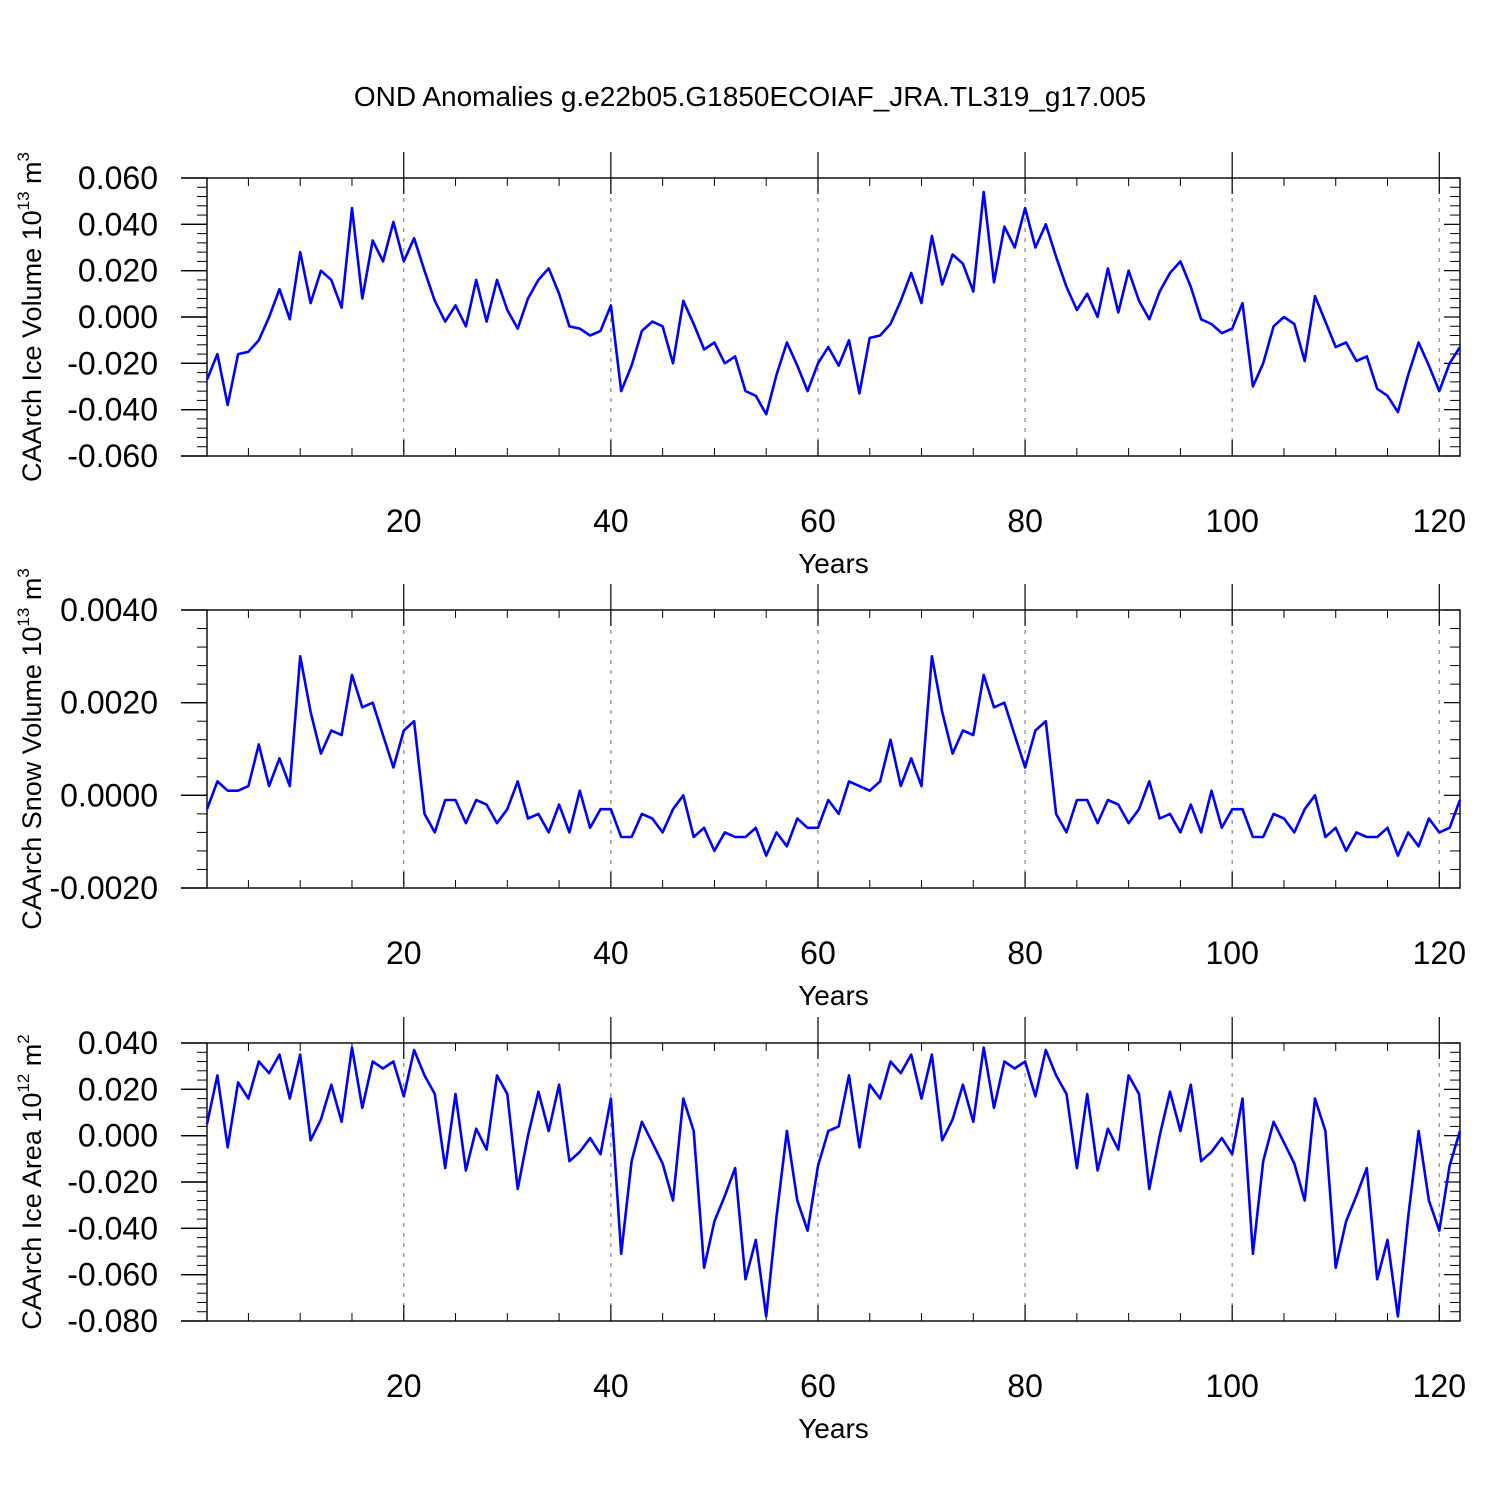 The height and width of the screenshot is (1500, 1500). Describe the element at coordinates (112, 1321) in the screenshot. I see `y-tick-label: -0.080` at that location.